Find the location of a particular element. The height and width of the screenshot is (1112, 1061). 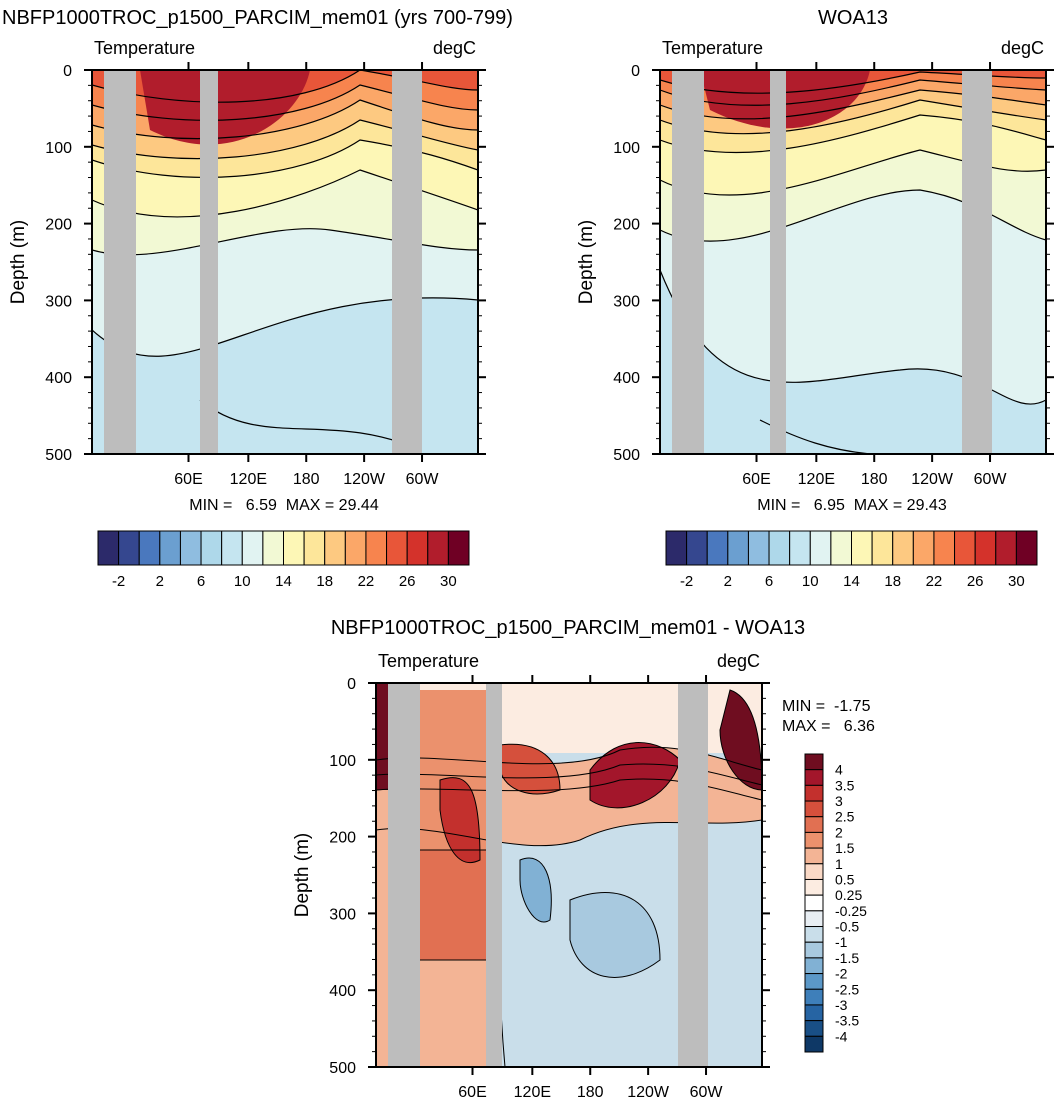

stats-max: MAX = 6.36 is located at coordinates (828, 726).